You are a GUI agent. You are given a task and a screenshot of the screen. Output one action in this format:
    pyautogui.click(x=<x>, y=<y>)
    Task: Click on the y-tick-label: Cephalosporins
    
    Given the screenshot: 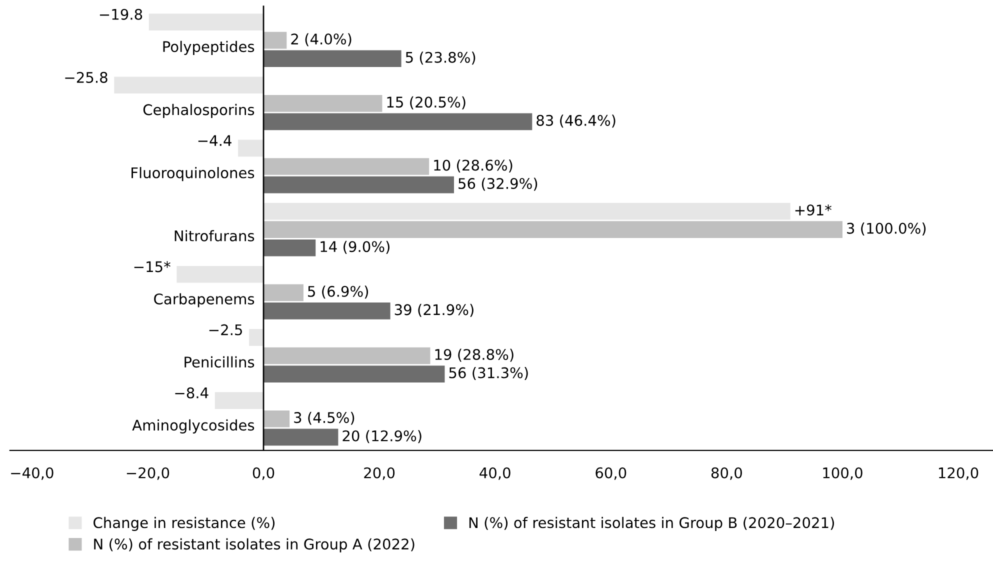 What is the action you would take?
    pyautogui.click(x=198, y=111)
    